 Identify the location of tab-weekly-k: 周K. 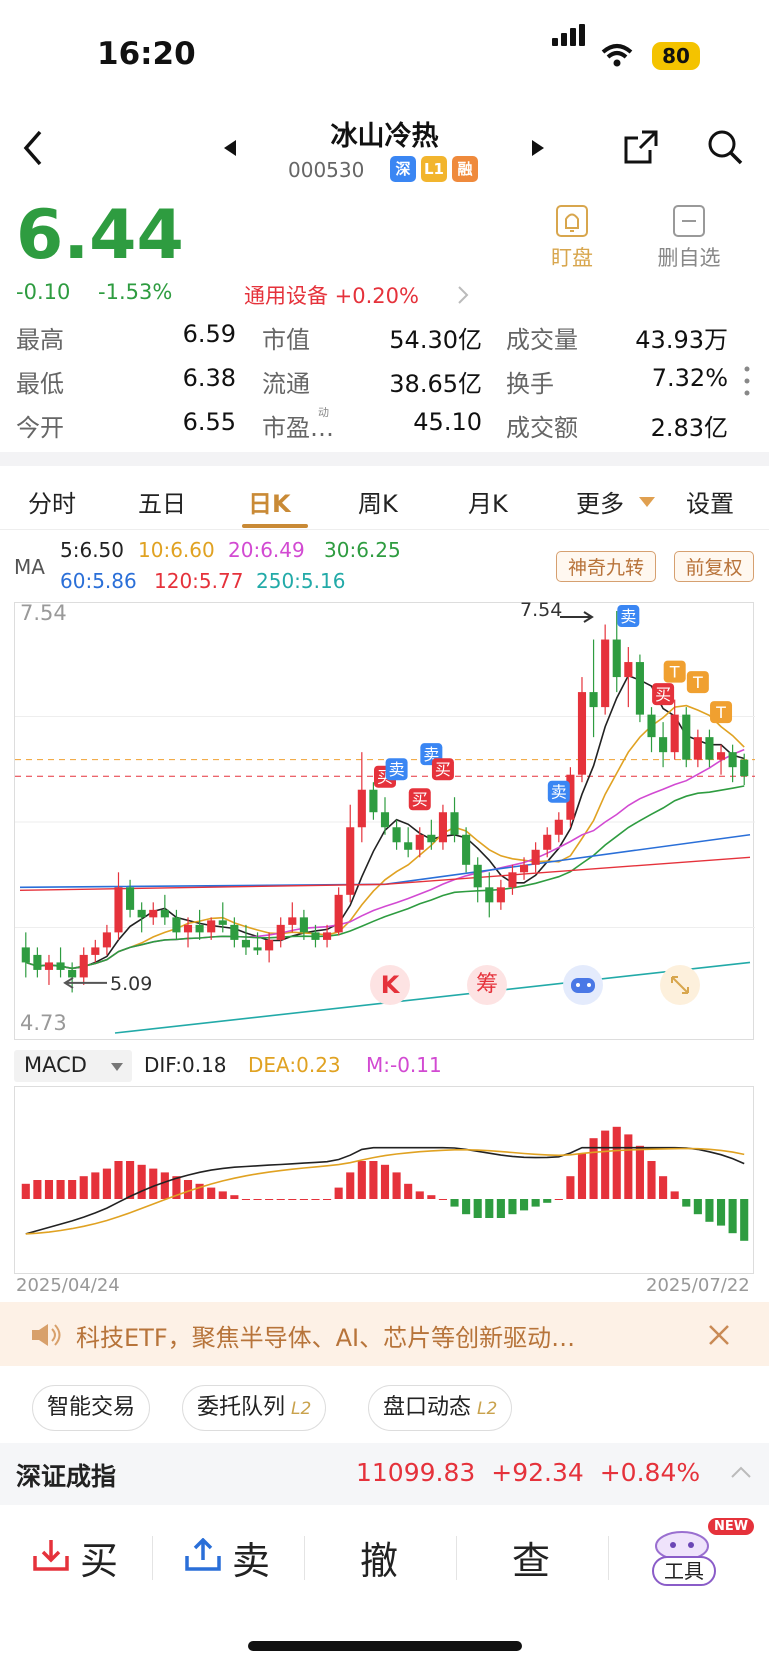
(378, 504).